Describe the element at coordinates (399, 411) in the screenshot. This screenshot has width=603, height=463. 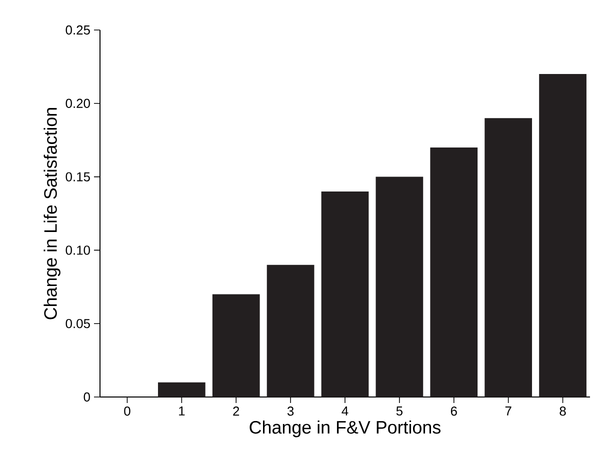
I see `x-tick-label: 5` at that location.